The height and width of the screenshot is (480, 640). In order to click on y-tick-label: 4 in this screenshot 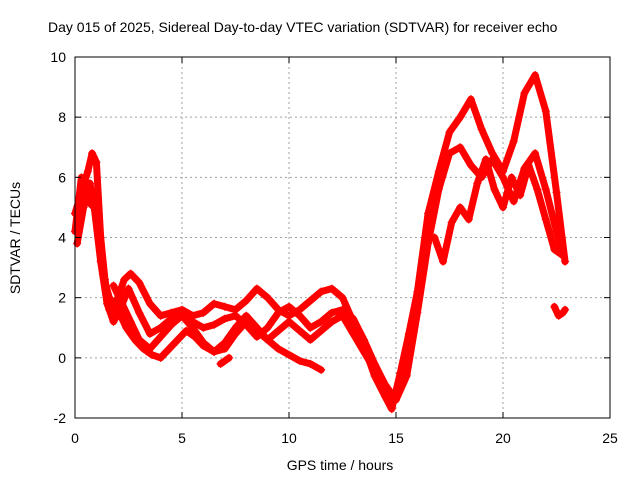, I will do `click(62, 238)`.